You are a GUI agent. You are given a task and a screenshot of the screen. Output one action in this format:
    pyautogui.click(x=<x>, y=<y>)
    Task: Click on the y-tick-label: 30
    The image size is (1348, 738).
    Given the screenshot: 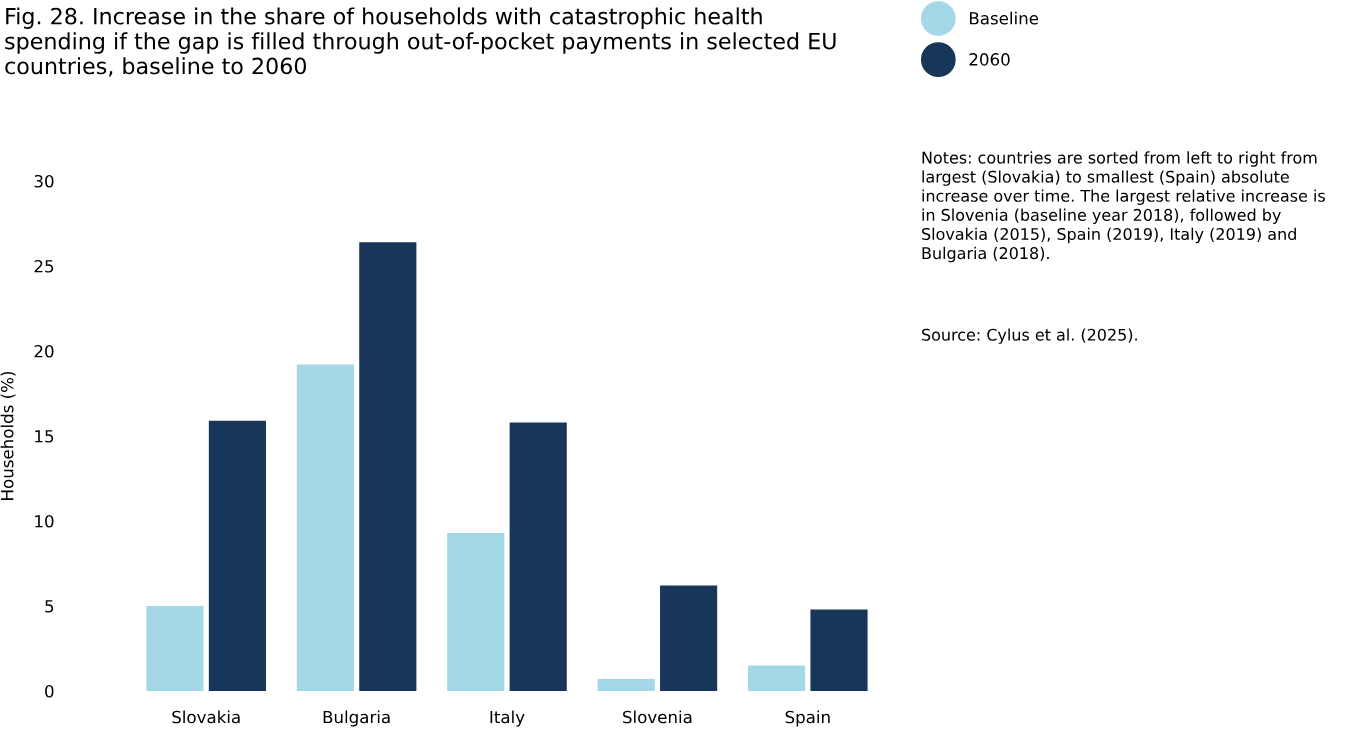 What is the action you would take?
    pyautogui.click(x=44, y=181)
    